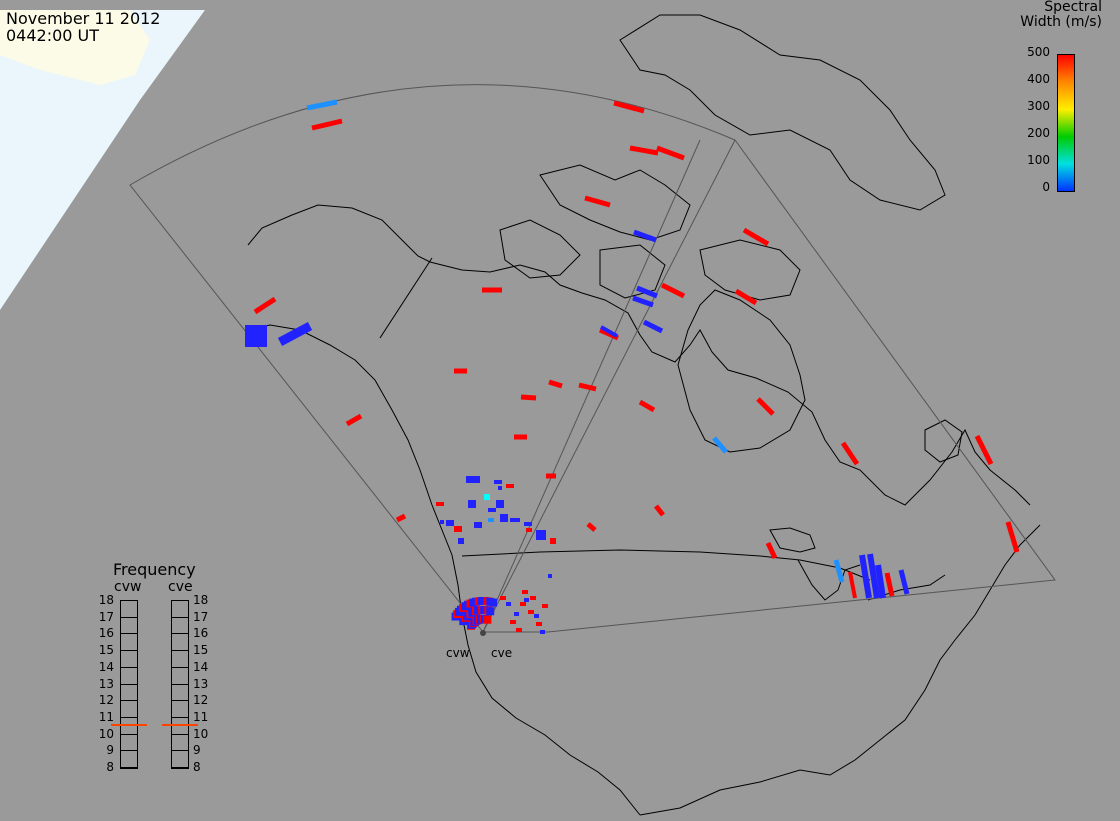 The height and width of the screenshot is (821, 1120). Describe the element at coordinates (128, 587) in the screenshot. I see `frequency-cvw-label: cvw` at that location.